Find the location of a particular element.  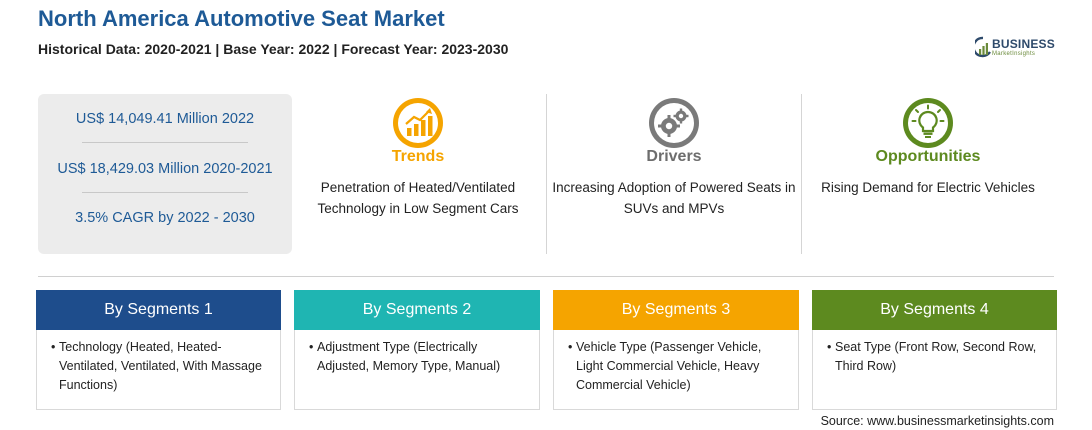

logo-mark-icon is located at coordinates (983, 47).